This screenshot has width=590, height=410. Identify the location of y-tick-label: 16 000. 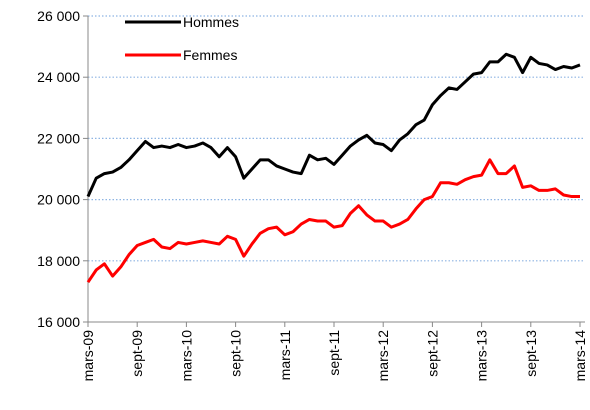
(58, 322).